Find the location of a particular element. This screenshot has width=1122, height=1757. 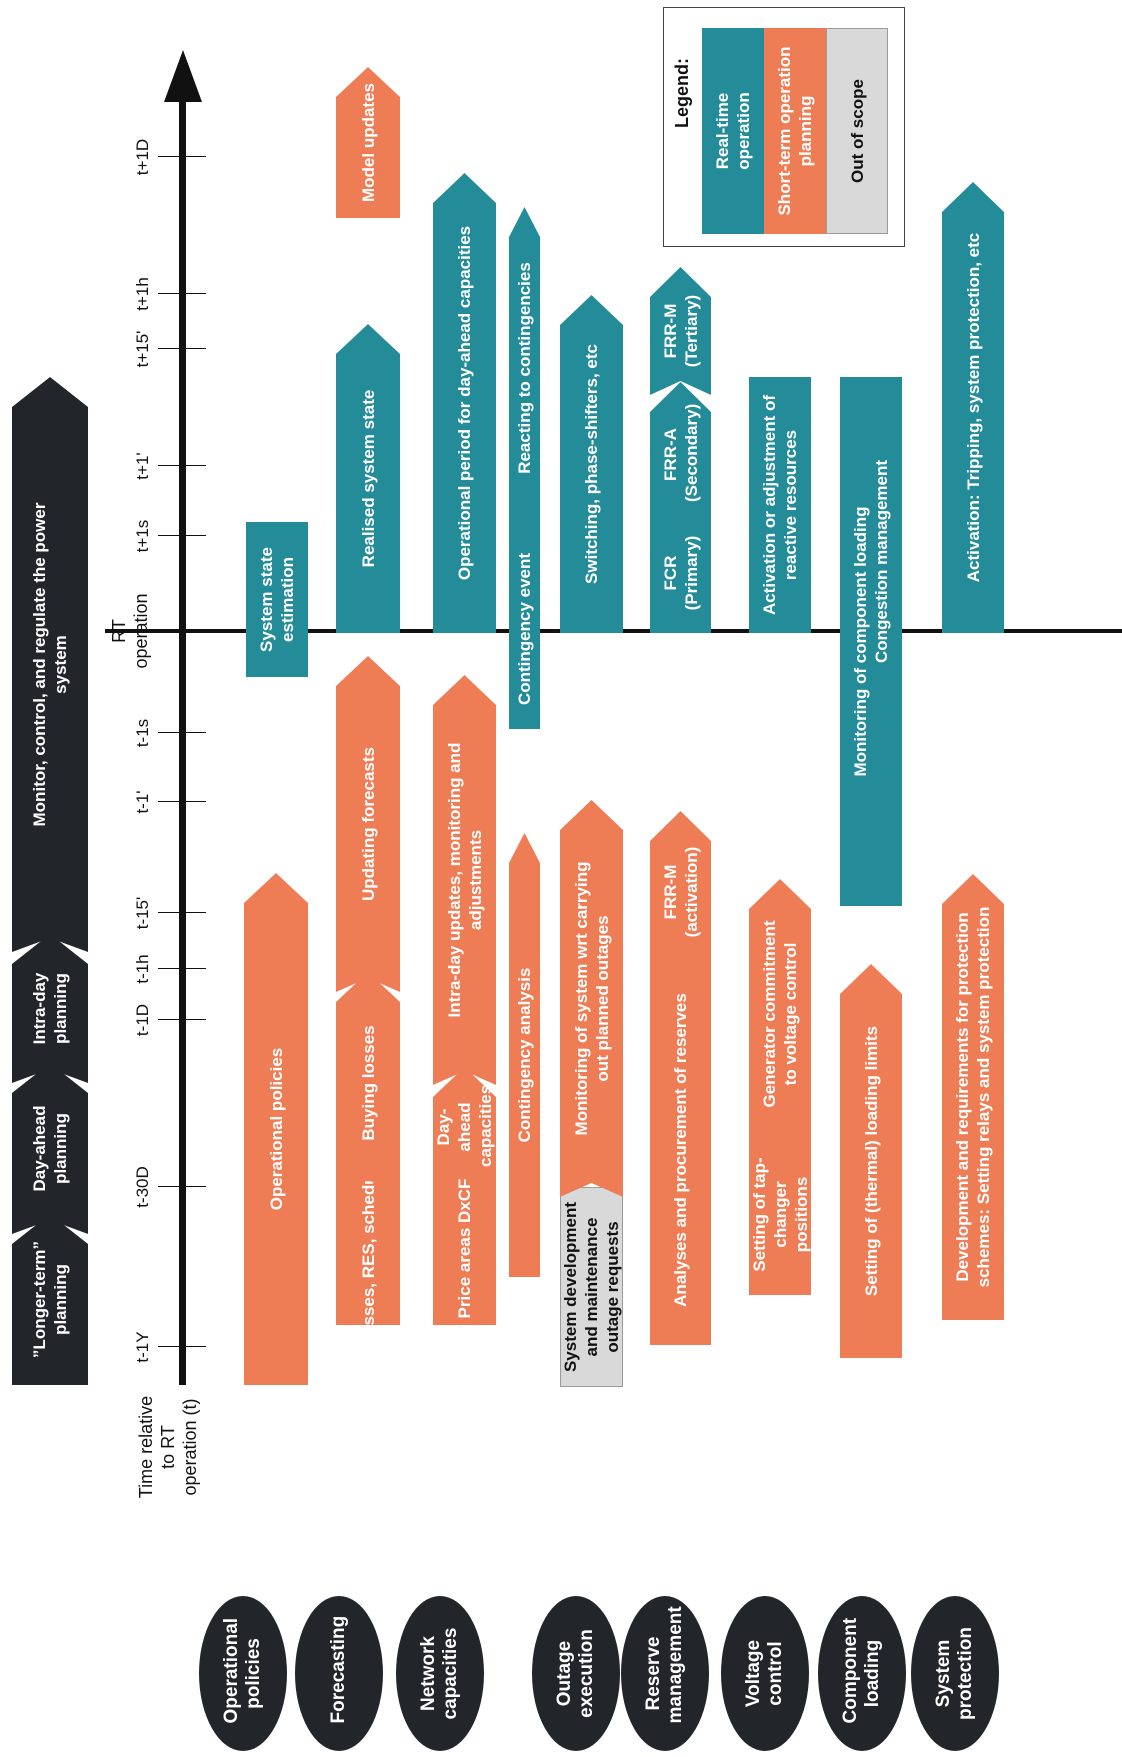

bar-fcr: FCR (Primary) is located at coordinates (680, 573).